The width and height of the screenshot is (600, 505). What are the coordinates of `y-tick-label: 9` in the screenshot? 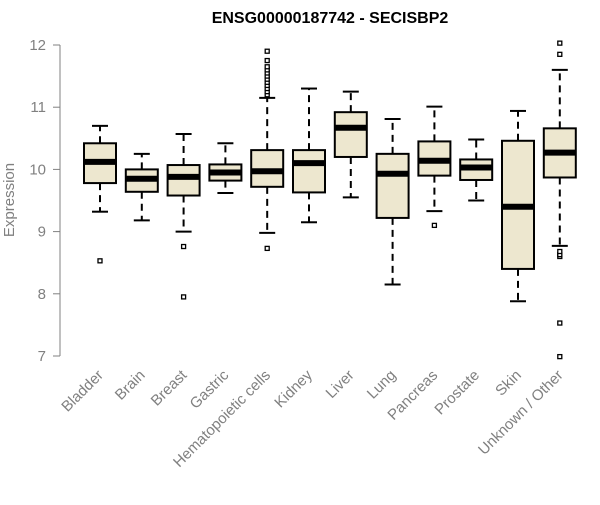 It's located at (42, 232).